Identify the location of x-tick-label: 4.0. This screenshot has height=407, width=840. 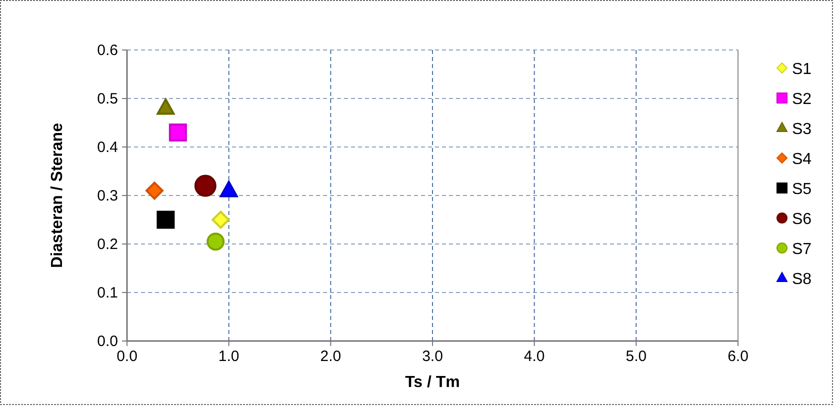
(534, 356).